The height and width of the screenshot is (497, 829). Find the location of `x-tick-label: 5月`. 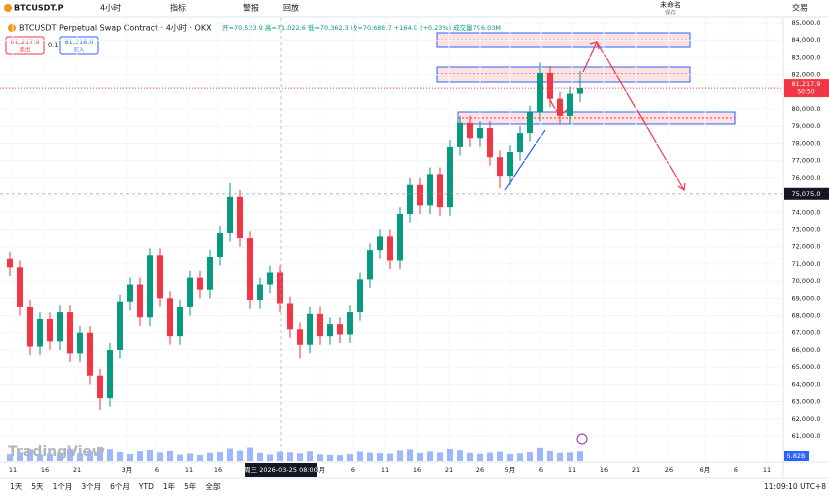

x-tick-label: 5月 is located at coordinates (510, 470).